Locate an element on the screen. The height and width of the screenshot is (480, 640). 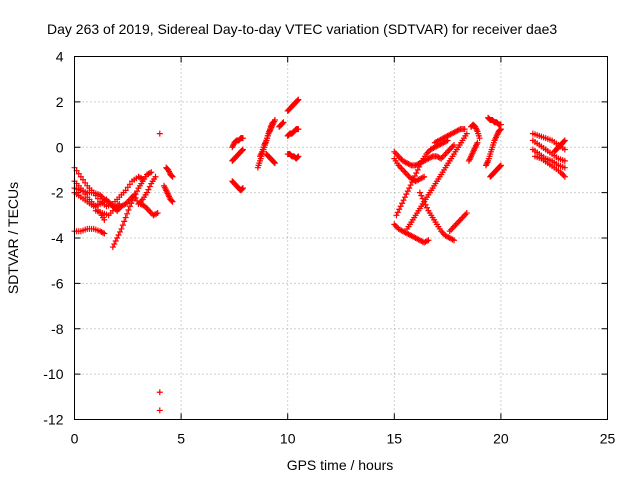
y-tick-label: -8 is located at coordinates (57, 329).